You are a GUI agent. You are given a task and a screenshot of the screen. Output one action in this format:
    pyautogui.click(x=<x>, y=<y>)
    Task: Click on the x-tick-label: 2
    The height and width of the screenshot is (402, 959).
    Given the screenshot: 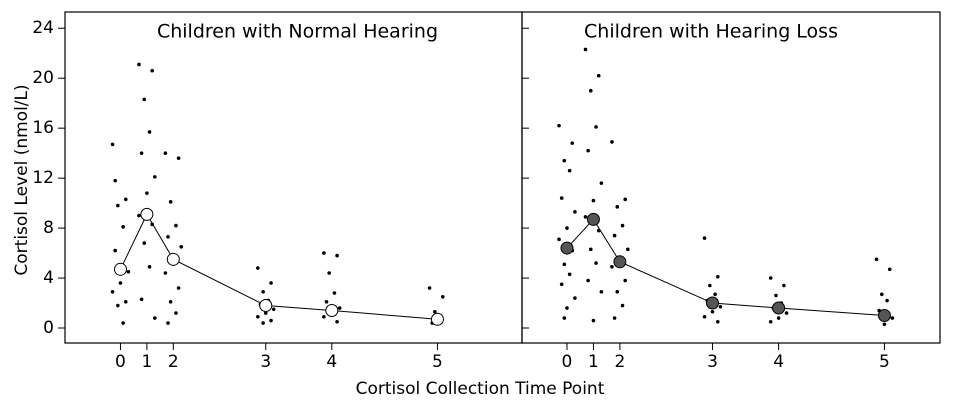 What is the action you would take?
    pyautogui.click(x=619, y=362)
    